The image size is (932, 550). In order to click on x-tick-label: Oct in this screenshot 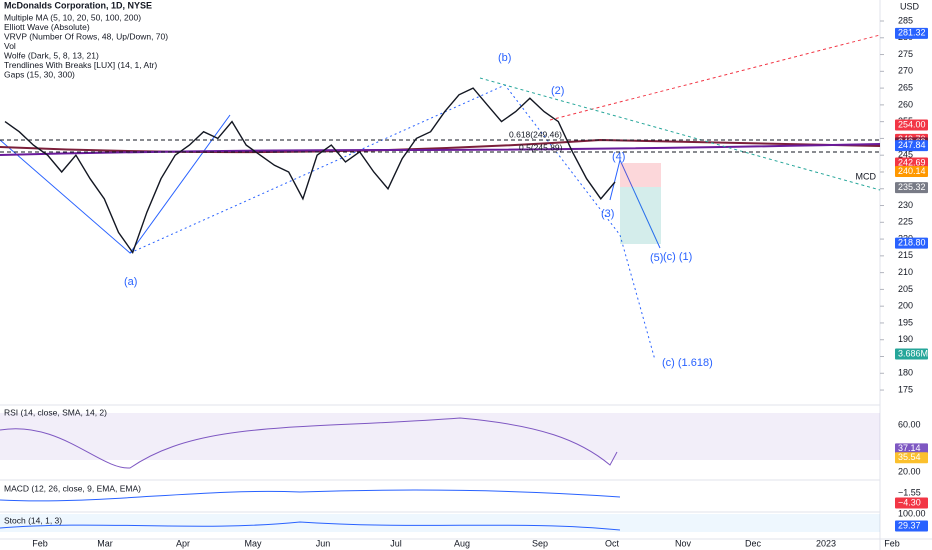, I will do `click(612, 543)`.